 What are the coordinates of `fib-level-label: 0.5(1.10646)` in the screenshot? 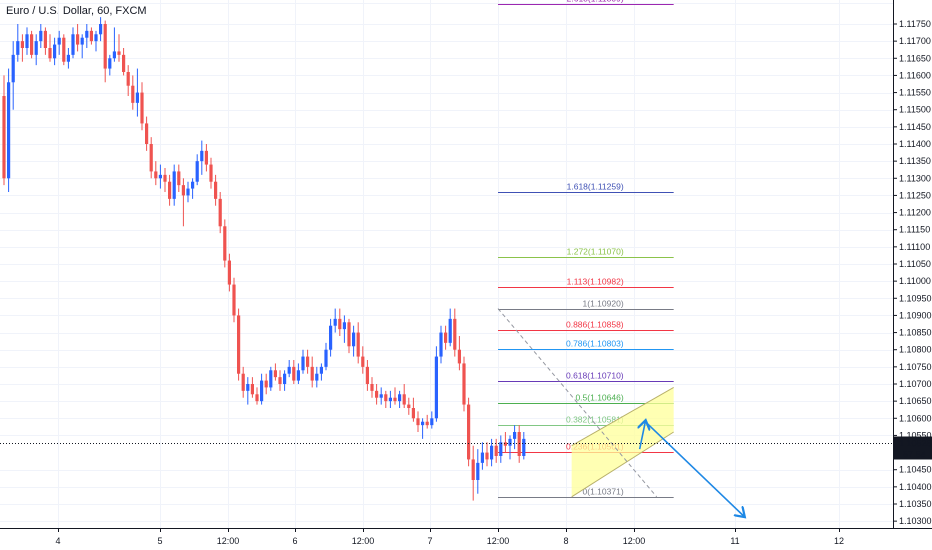 It's located at (599, 398).